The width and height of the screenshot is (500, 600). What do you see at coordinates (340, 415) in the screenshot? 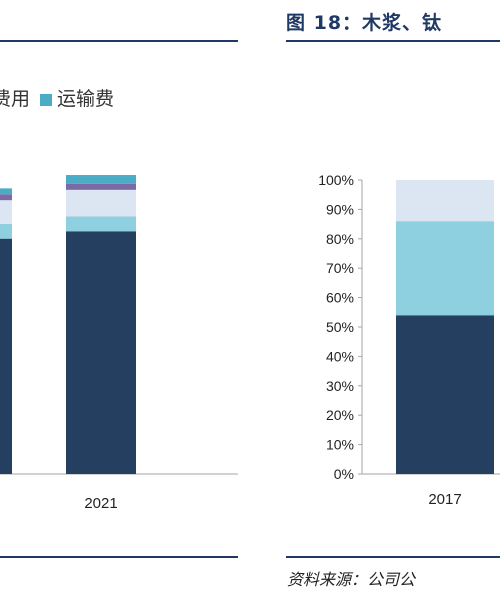
I see `right-y-tick-2: 20%` at bounding box center [340, 415].